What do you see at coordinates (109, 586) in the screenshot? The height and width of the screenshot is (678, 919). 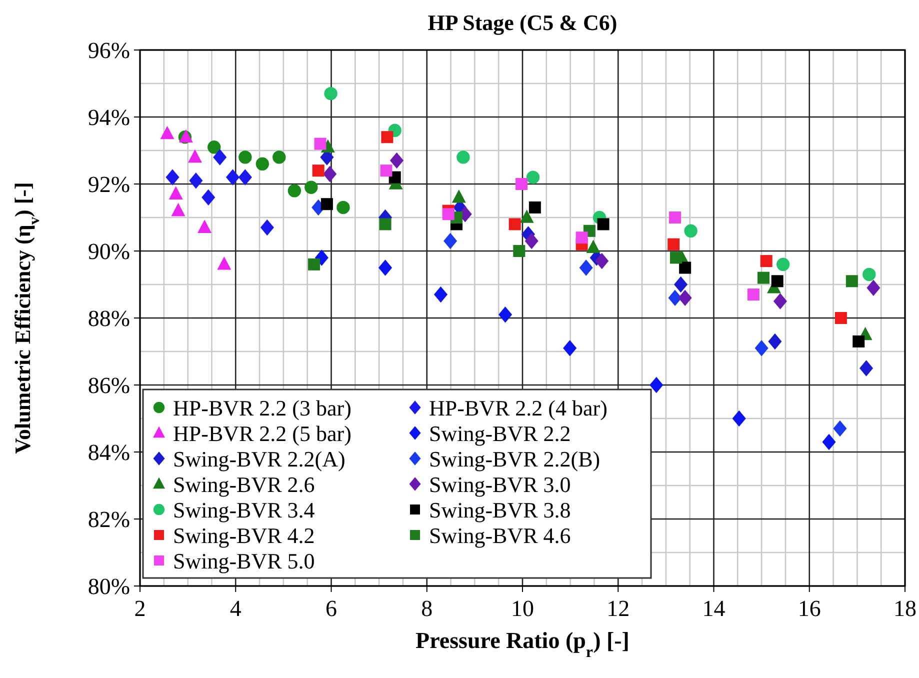 I see `y-tick-label: 80%` at bounding box center [109, 586].